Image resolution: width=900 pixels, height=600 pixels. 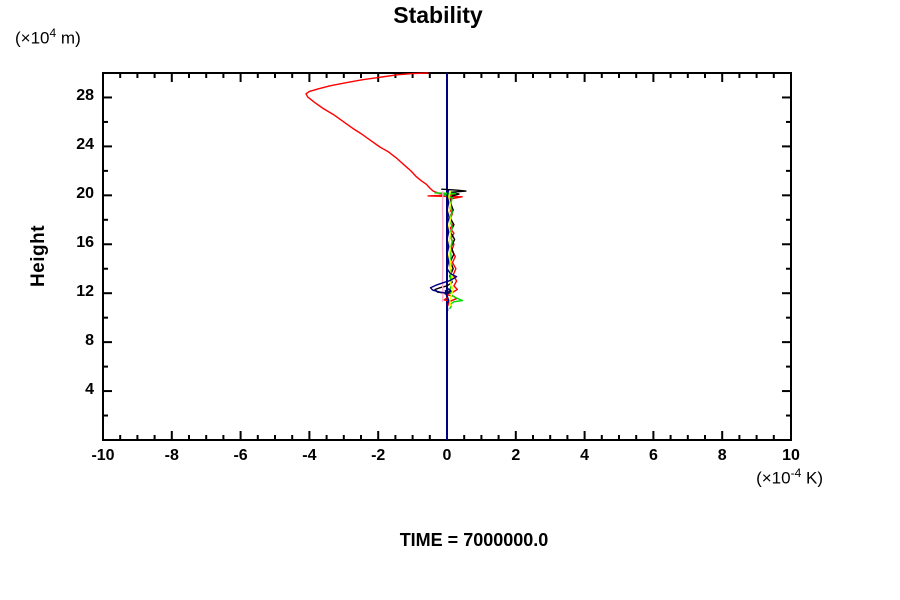 I want to click on x-tick-label: -8, so click(x=171, y=455).